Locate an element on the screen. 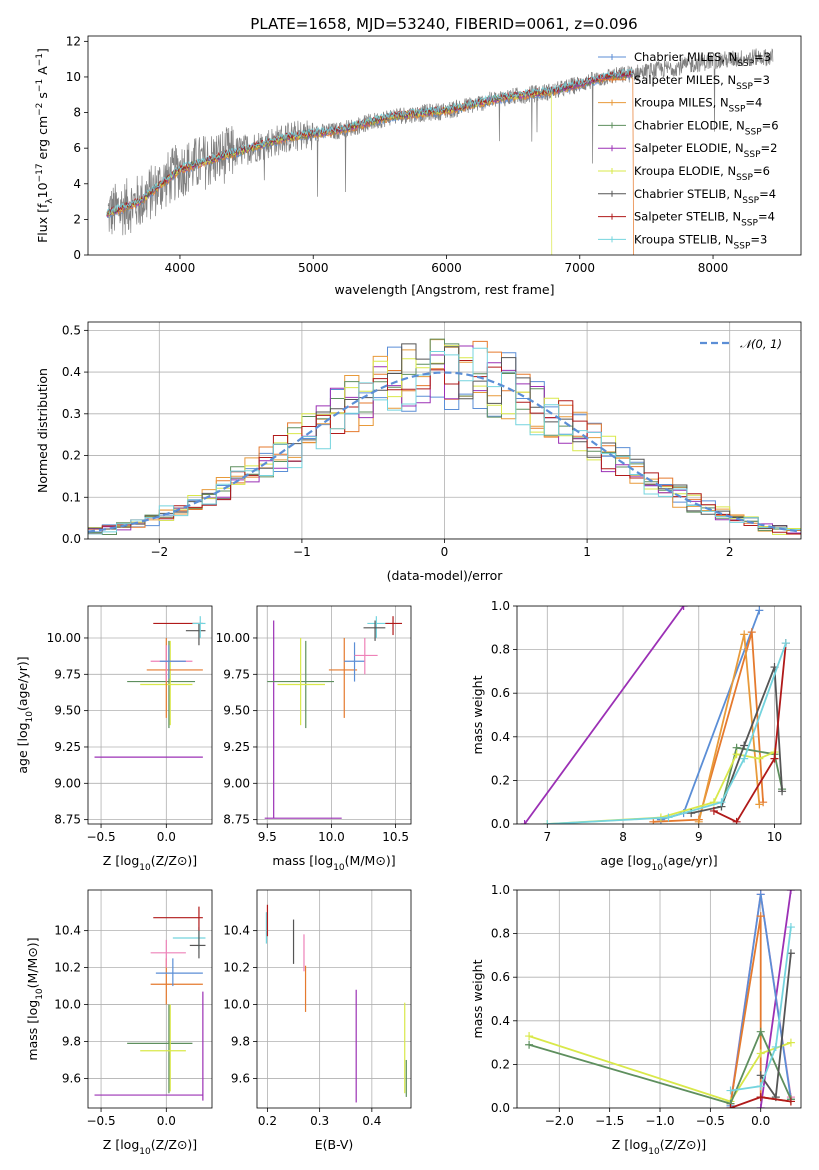 The height and width of the screenshot is (1170, 819). mass-vs-metallicity-panel-ytick-label: 9.6 is located at coordinates (71, 1078).